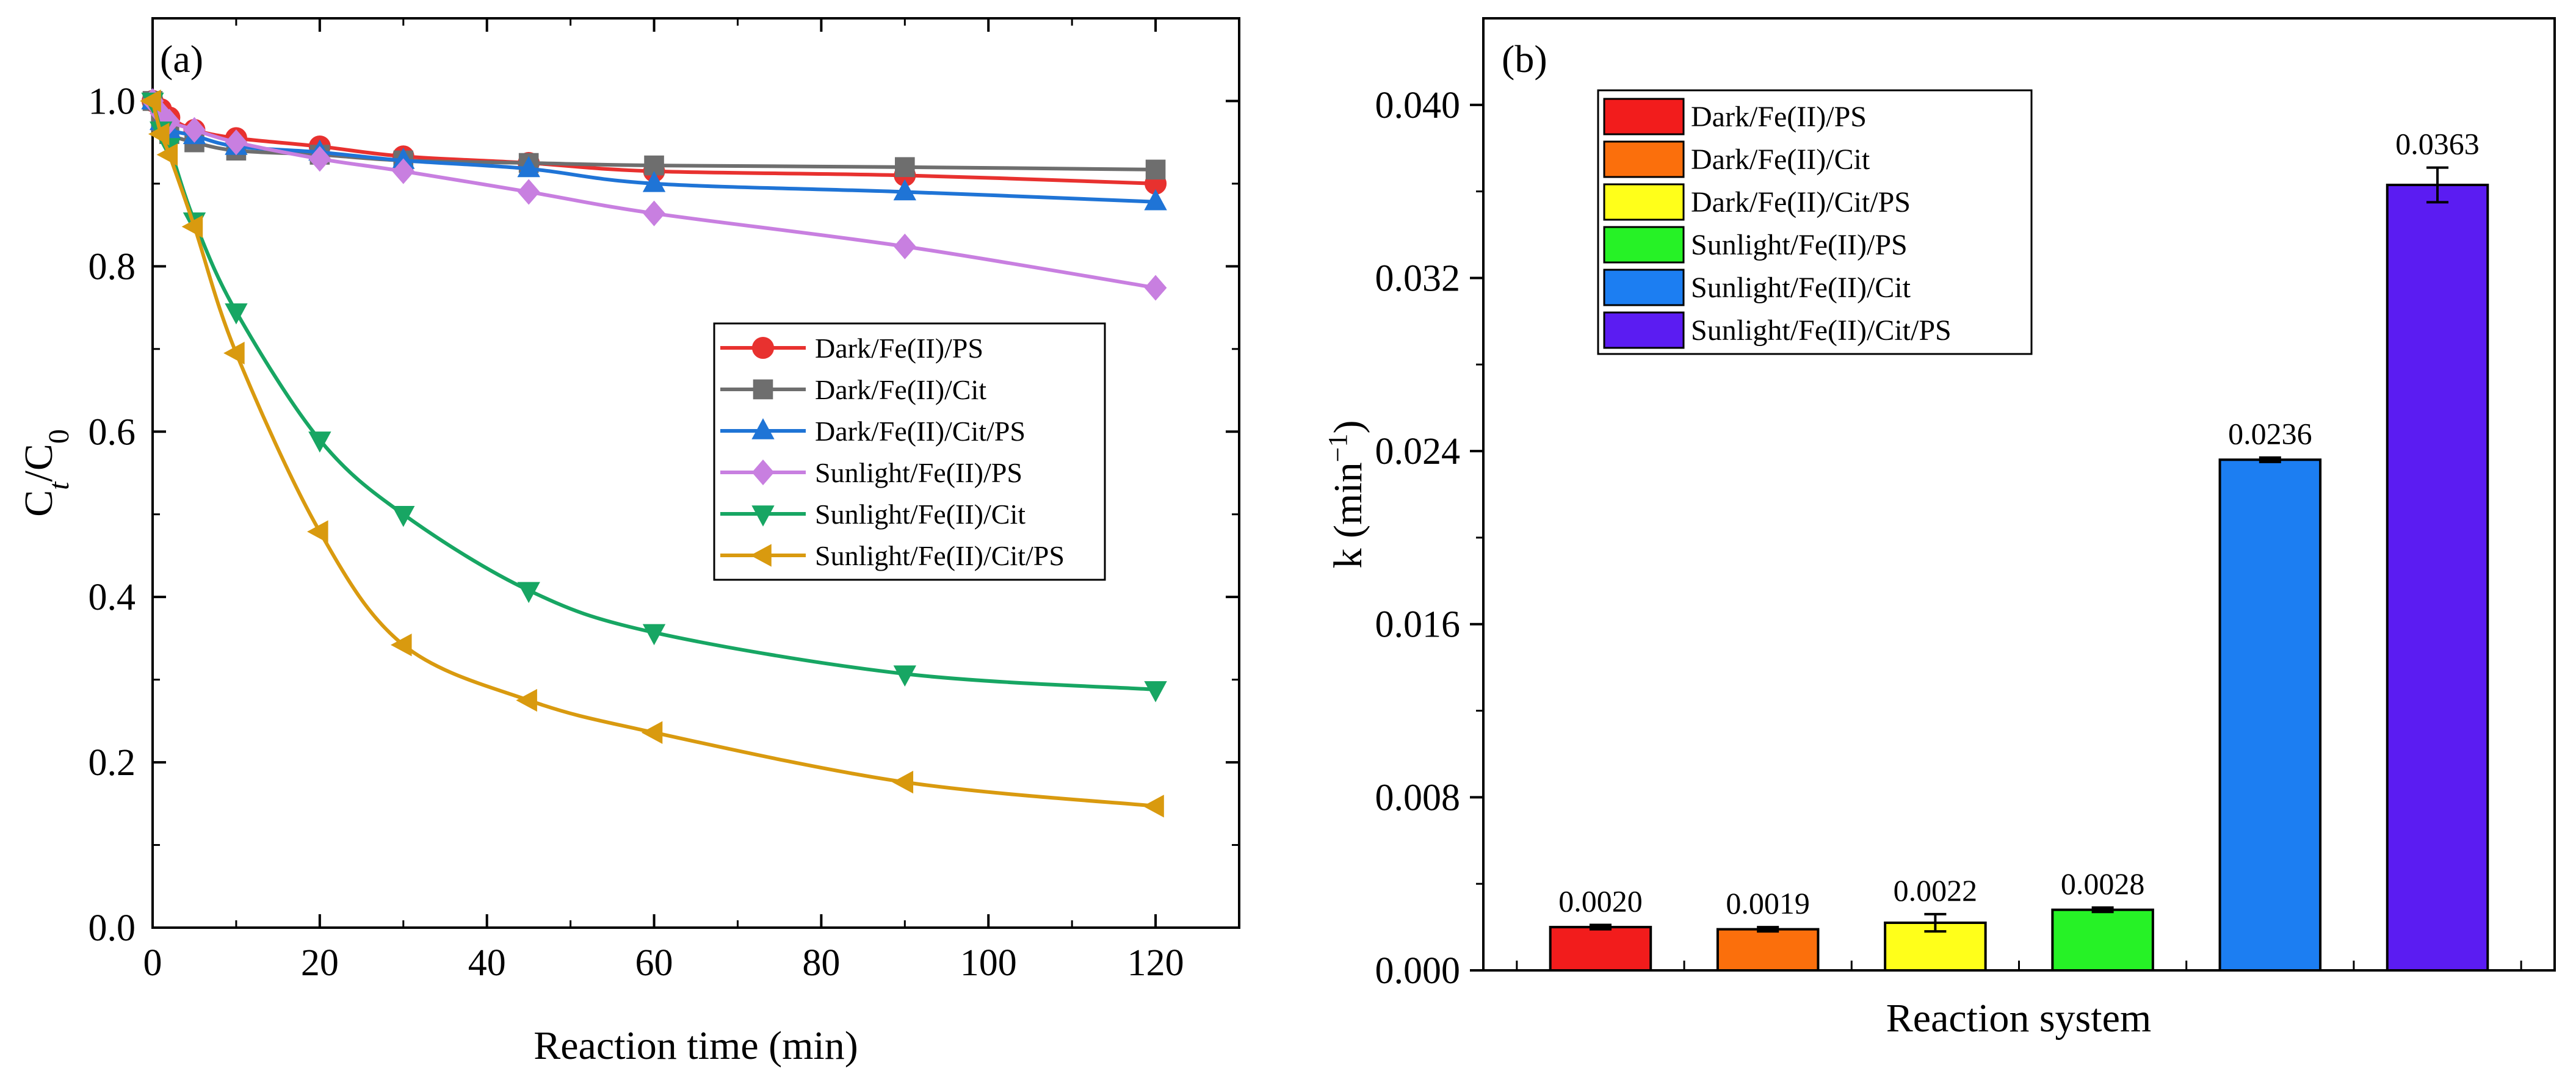 This screenshot has height=1079, width=2576. Describe the element at coordinates (1600, 901) in the screenshot. I see `bar-value-label: 0.0020` at that location.